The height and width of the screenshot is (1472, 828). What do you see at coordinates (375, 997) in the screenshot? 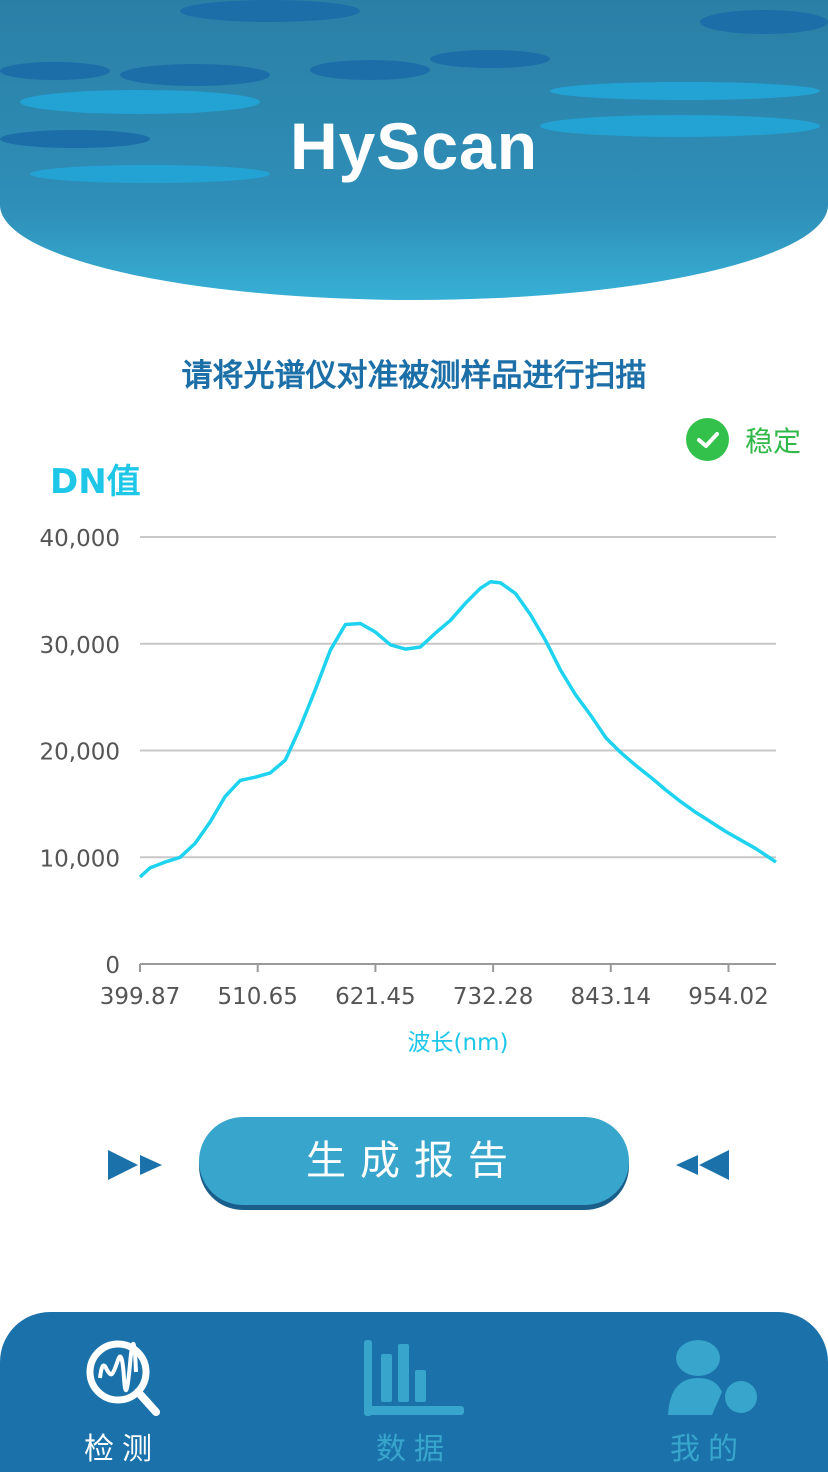
I see `x-tick-label: 621.45` at bounding box center [375, 997].